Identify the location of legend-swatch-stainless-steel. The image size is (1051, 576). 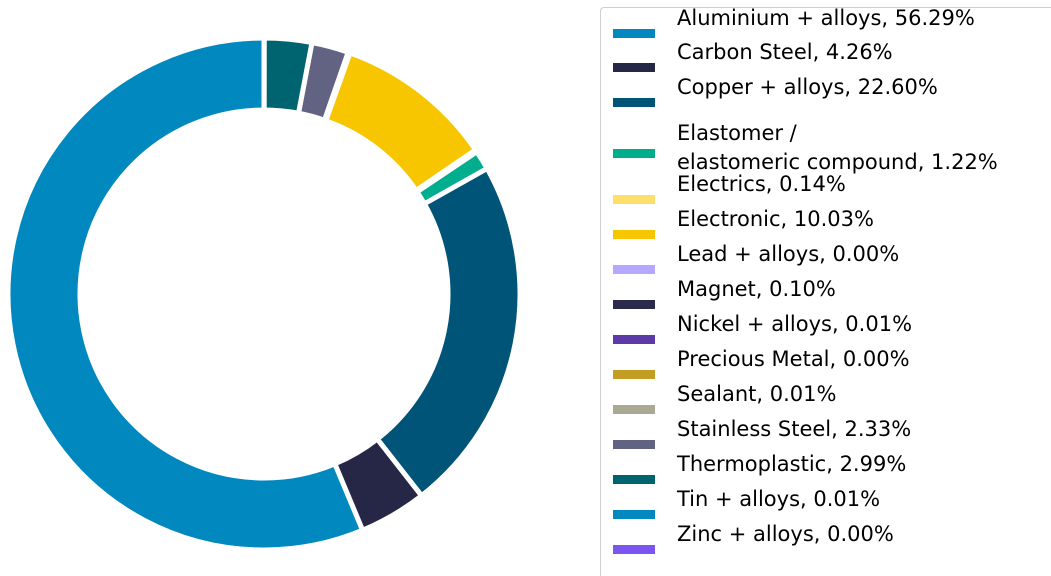
(634, 444).